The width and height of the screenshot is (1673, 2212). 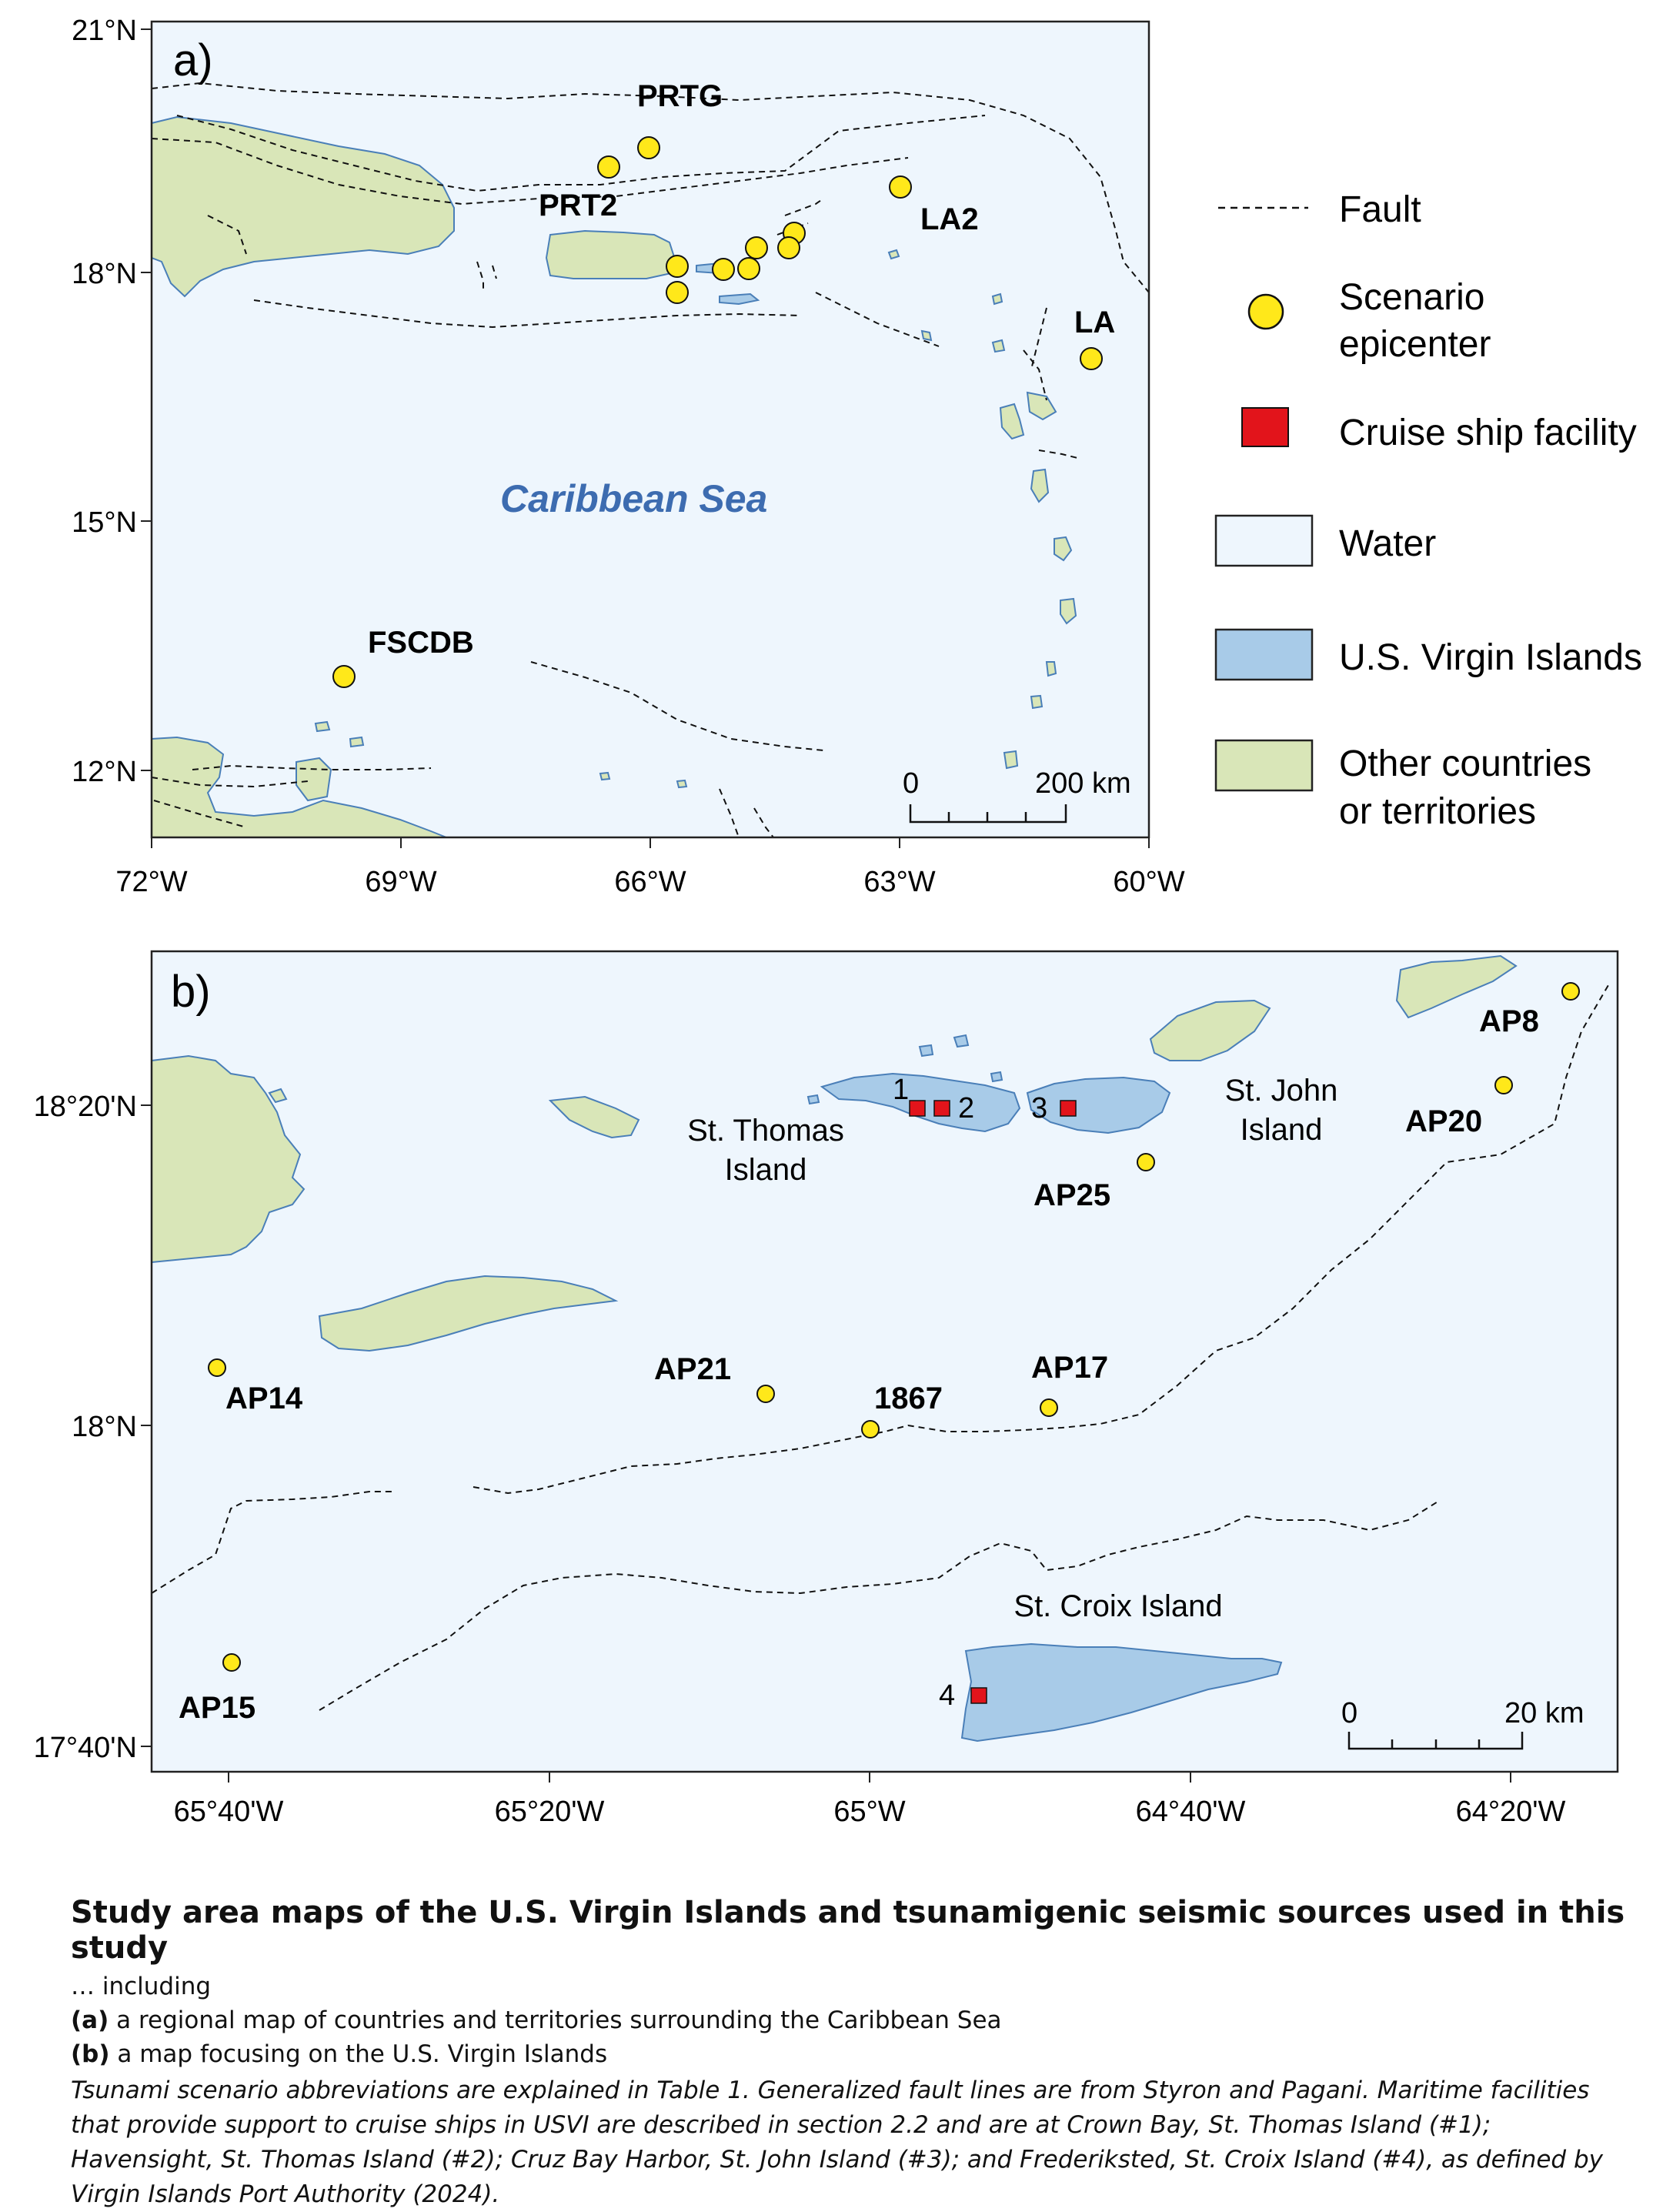 What do you see at coordinates (1094, 322) in the screenshot?
I see `label-la: LA` at bounding box center [1094, 322].